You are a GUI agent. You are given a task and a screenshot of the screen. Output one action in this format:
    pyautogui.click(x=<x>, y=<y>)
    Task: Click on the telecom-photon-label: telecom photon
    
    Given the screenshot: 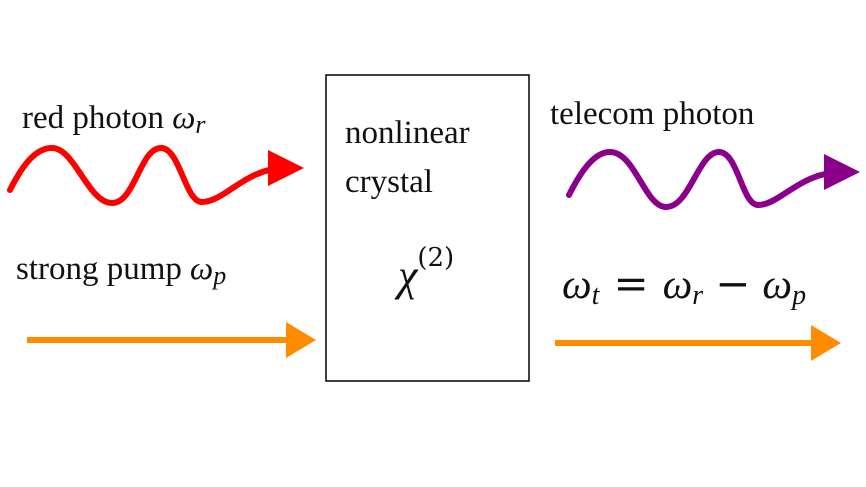 What is the action you would take?
    pyautogui.click(x=652, y=114)
    